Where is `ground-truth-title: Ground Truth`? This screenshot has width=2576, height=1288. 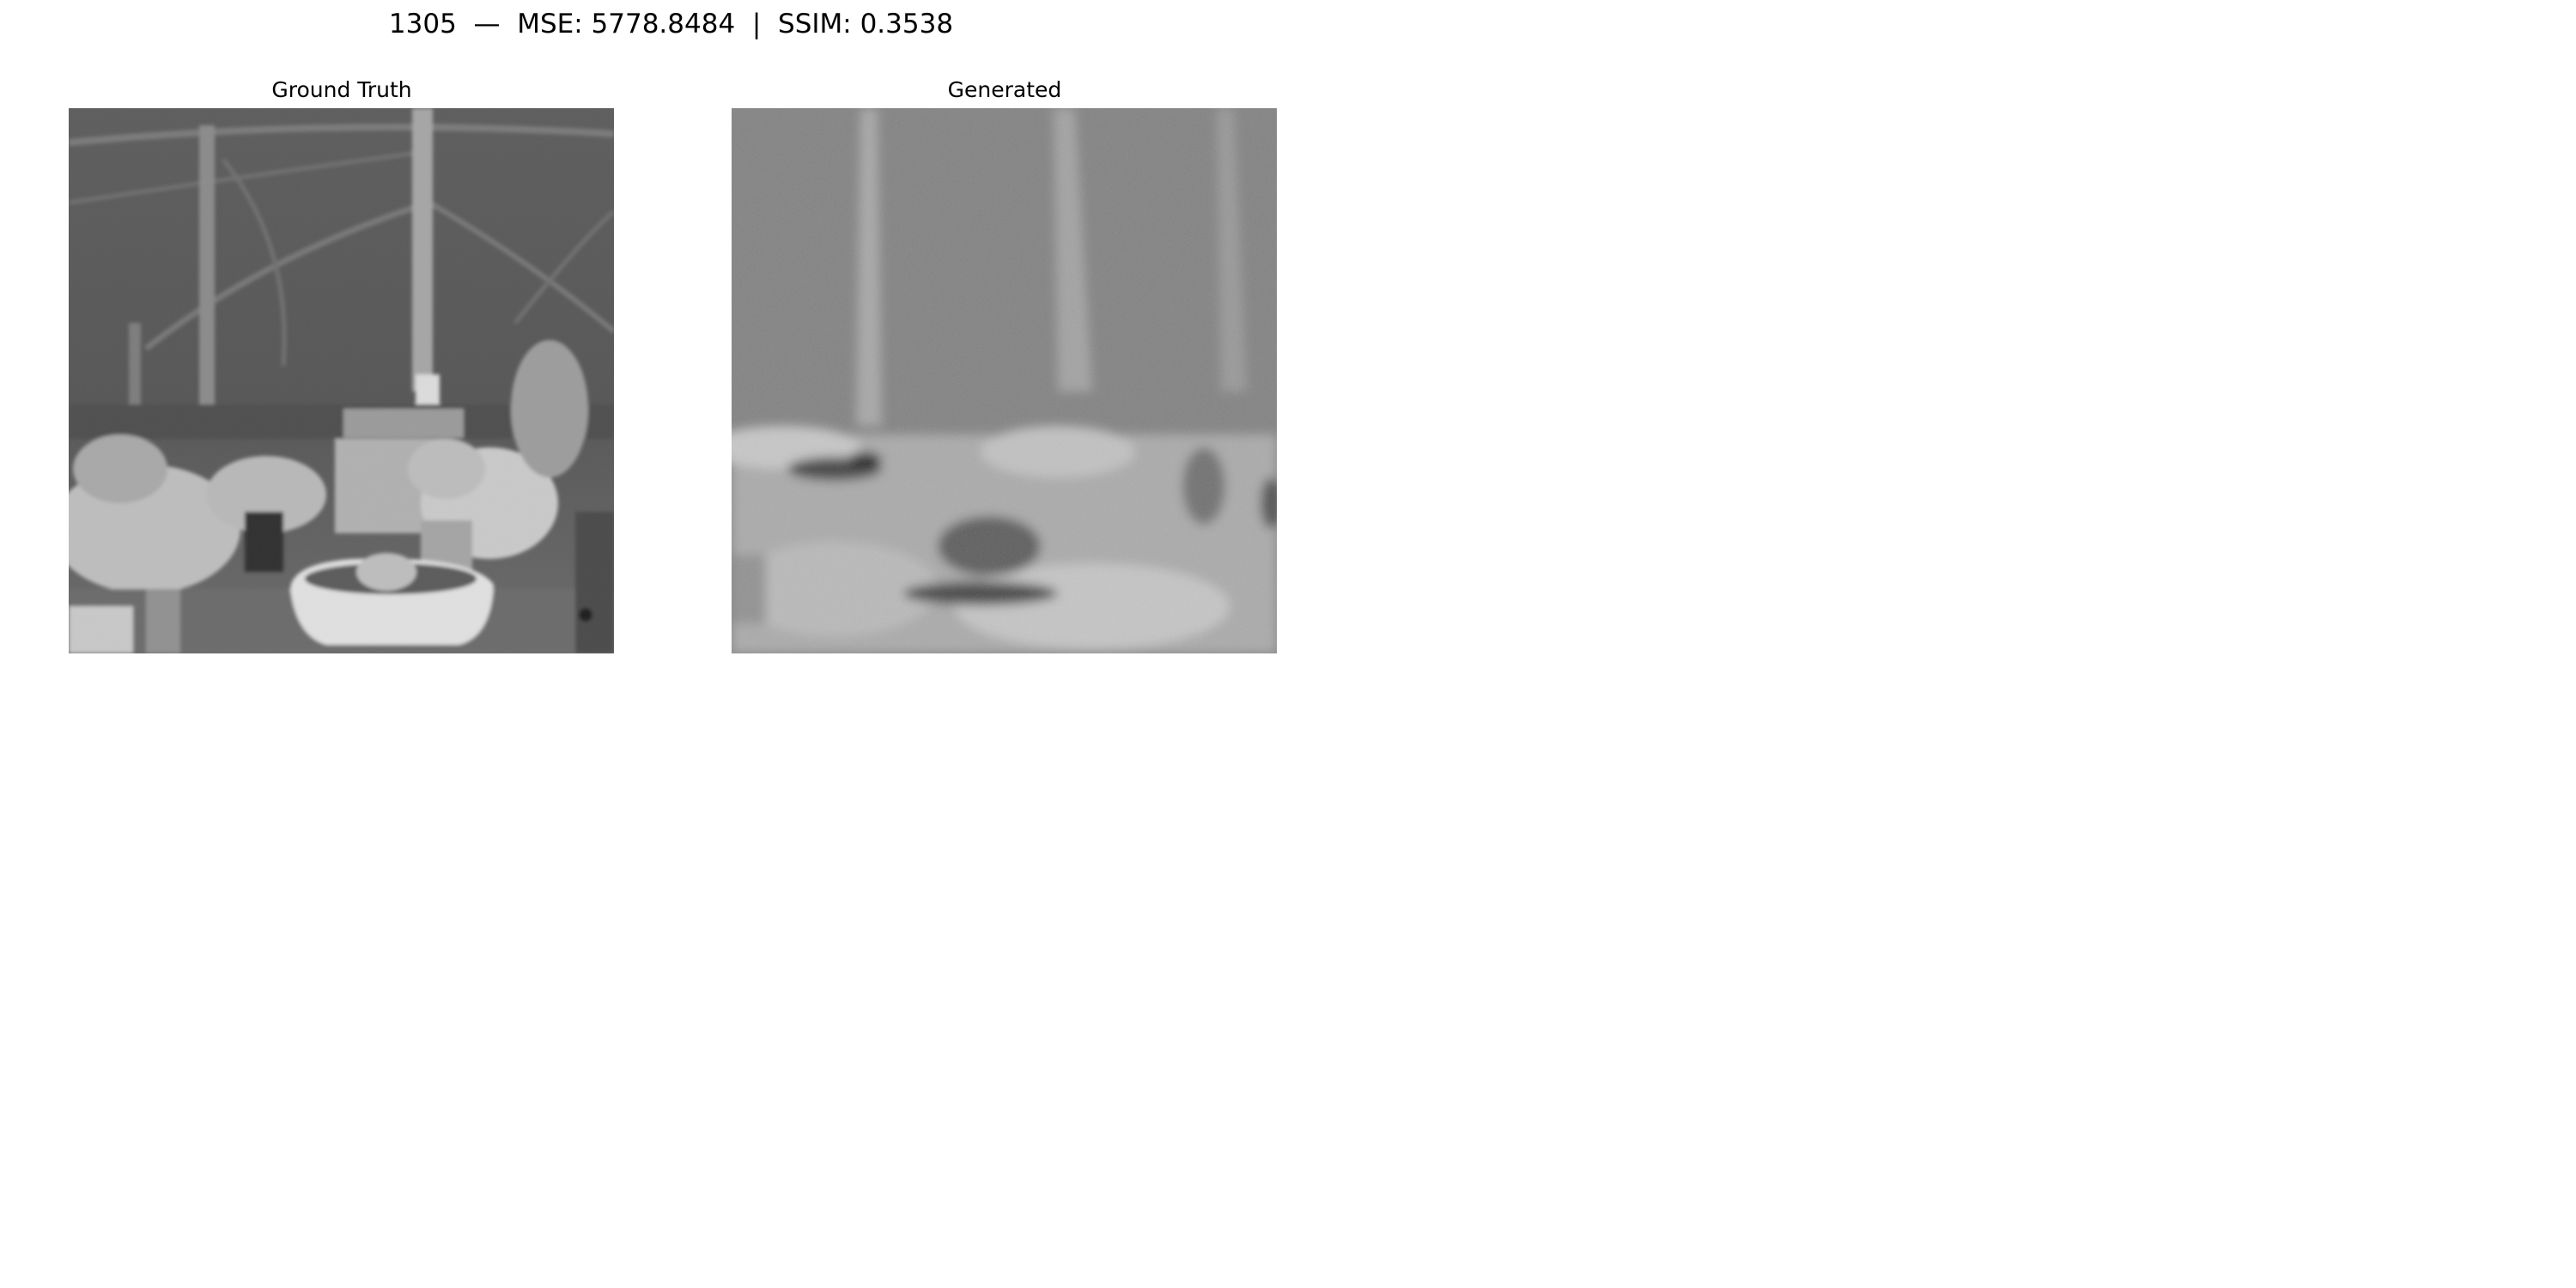 ground-truth-title: Ground Truth is located at coordinates (342, 90).